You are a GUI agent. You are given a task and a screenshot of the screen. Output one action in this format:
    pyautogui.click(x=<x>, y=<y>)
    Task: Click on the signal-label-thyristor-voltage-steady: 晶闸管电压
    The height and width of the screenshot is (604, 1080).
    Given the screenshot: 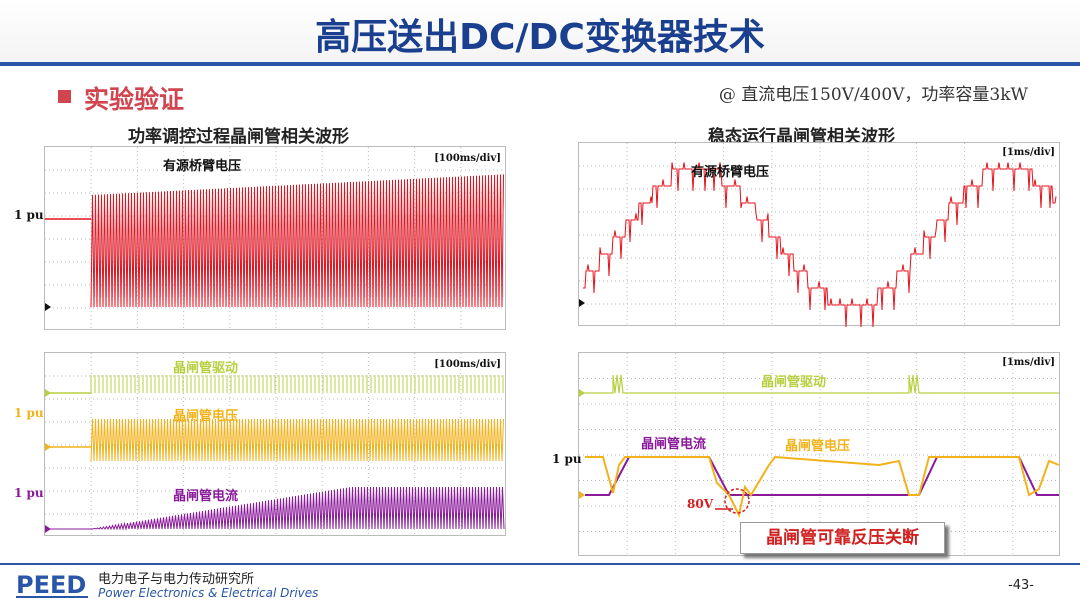 What is the action you would take?
    pyautogui.click(x=818, y=446)
    